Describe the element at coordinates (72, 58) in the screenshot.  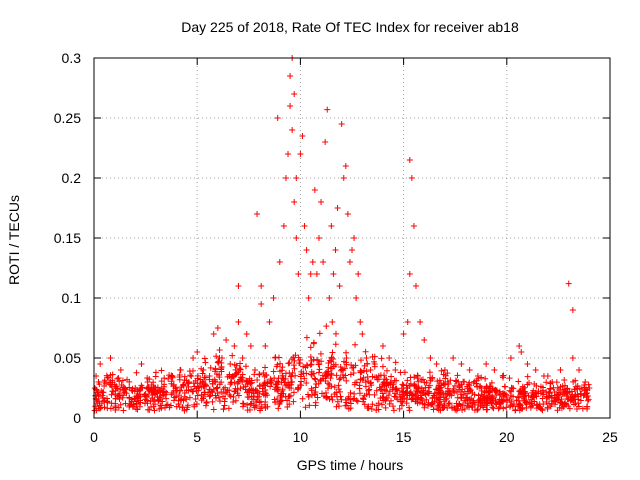
I see `y-tick-label: 0.3` at that location.